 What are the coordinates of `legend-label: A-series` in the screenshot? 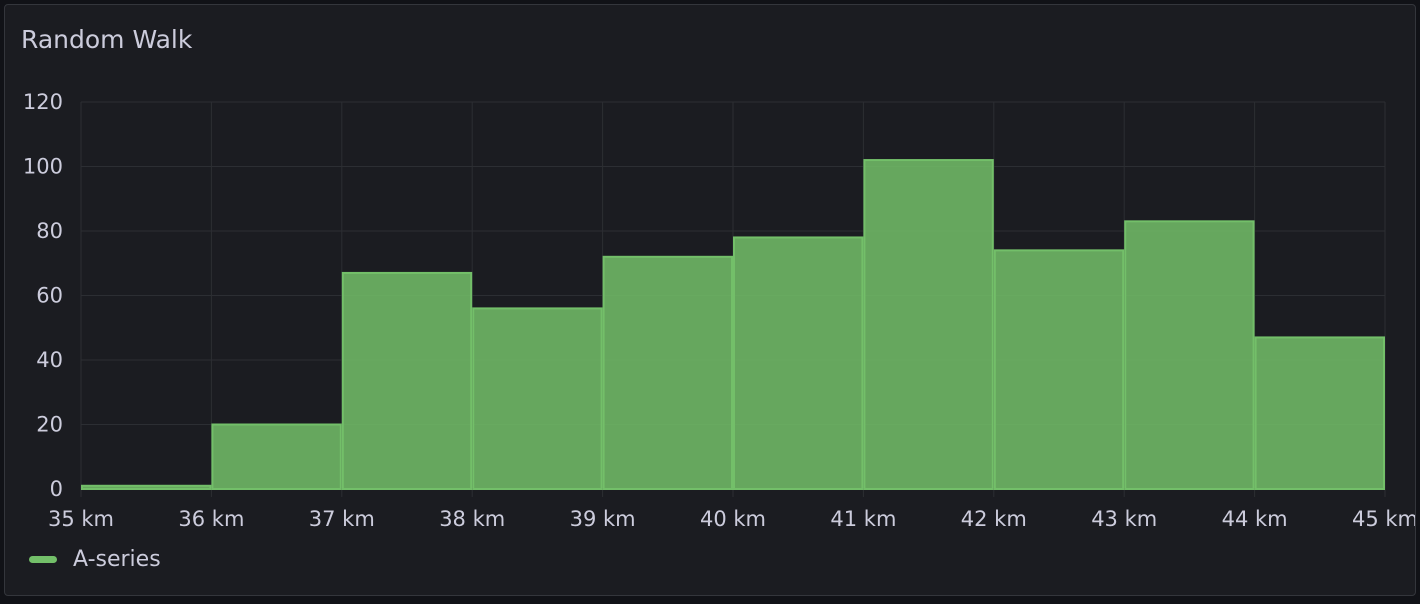 It's located at (117, 559).